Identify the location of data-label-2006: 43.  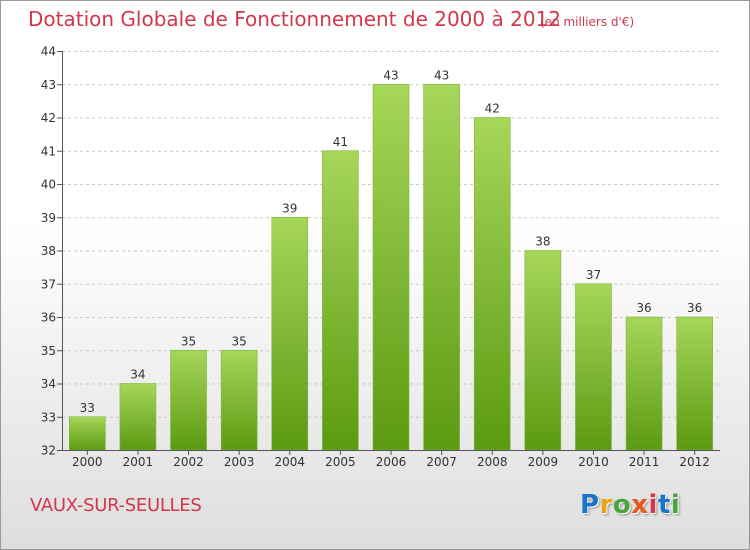
(390, 75).